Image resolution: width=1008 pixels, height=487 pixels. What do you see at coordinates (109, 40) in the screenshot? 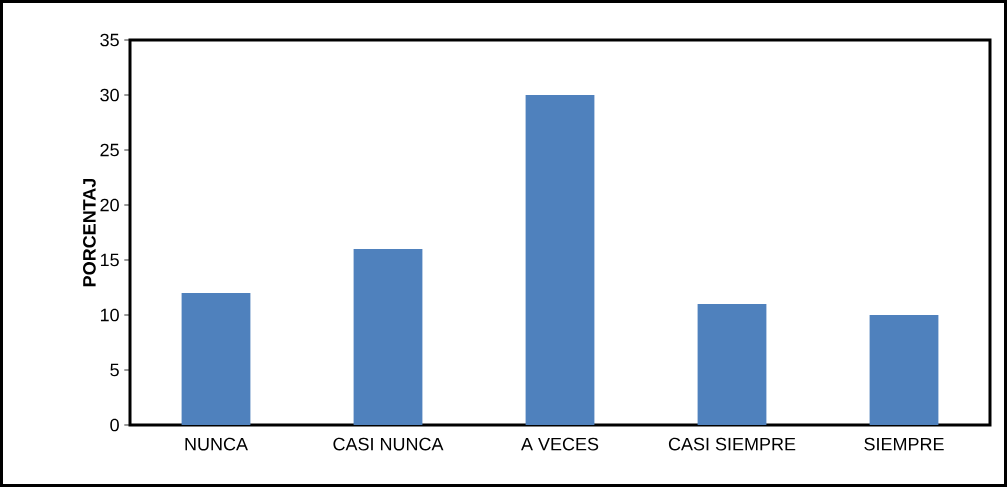
I see `y-tick-label: 35` at bounding box center [109, 40].